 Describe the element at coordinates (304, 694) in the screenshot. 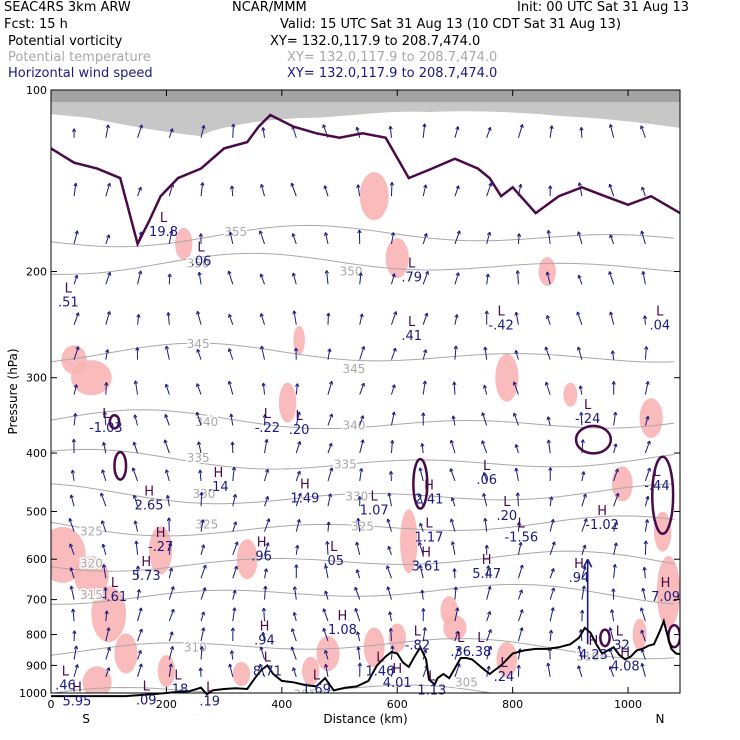

I see `theta-contour-label: 305` at that location.